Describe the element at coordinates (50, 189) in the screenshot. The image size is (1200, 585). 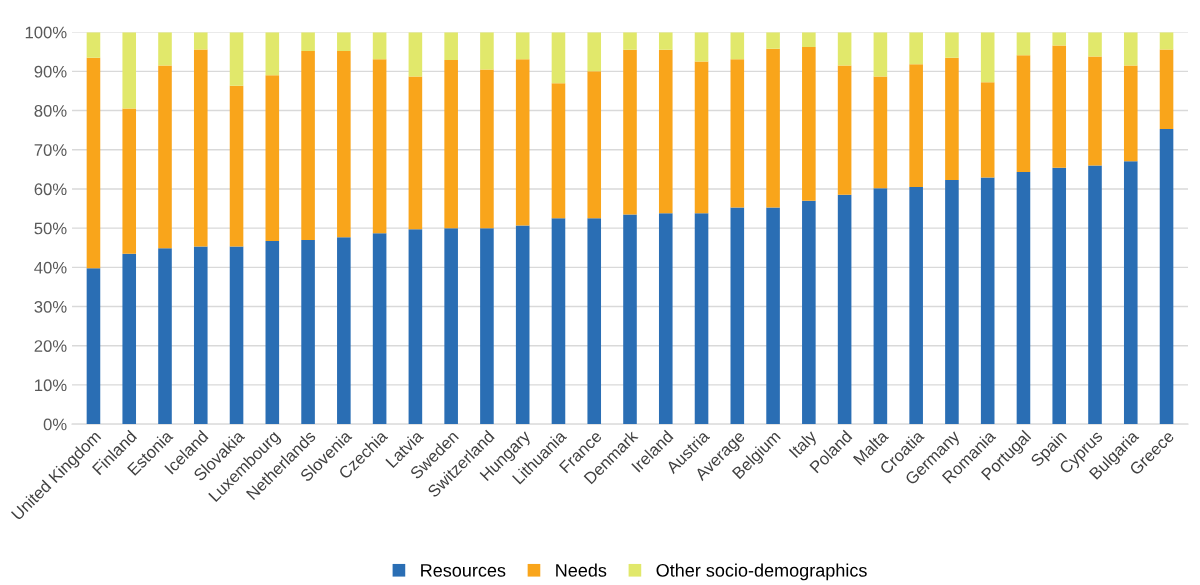
I see `y-tick-label: 60%` at that location.